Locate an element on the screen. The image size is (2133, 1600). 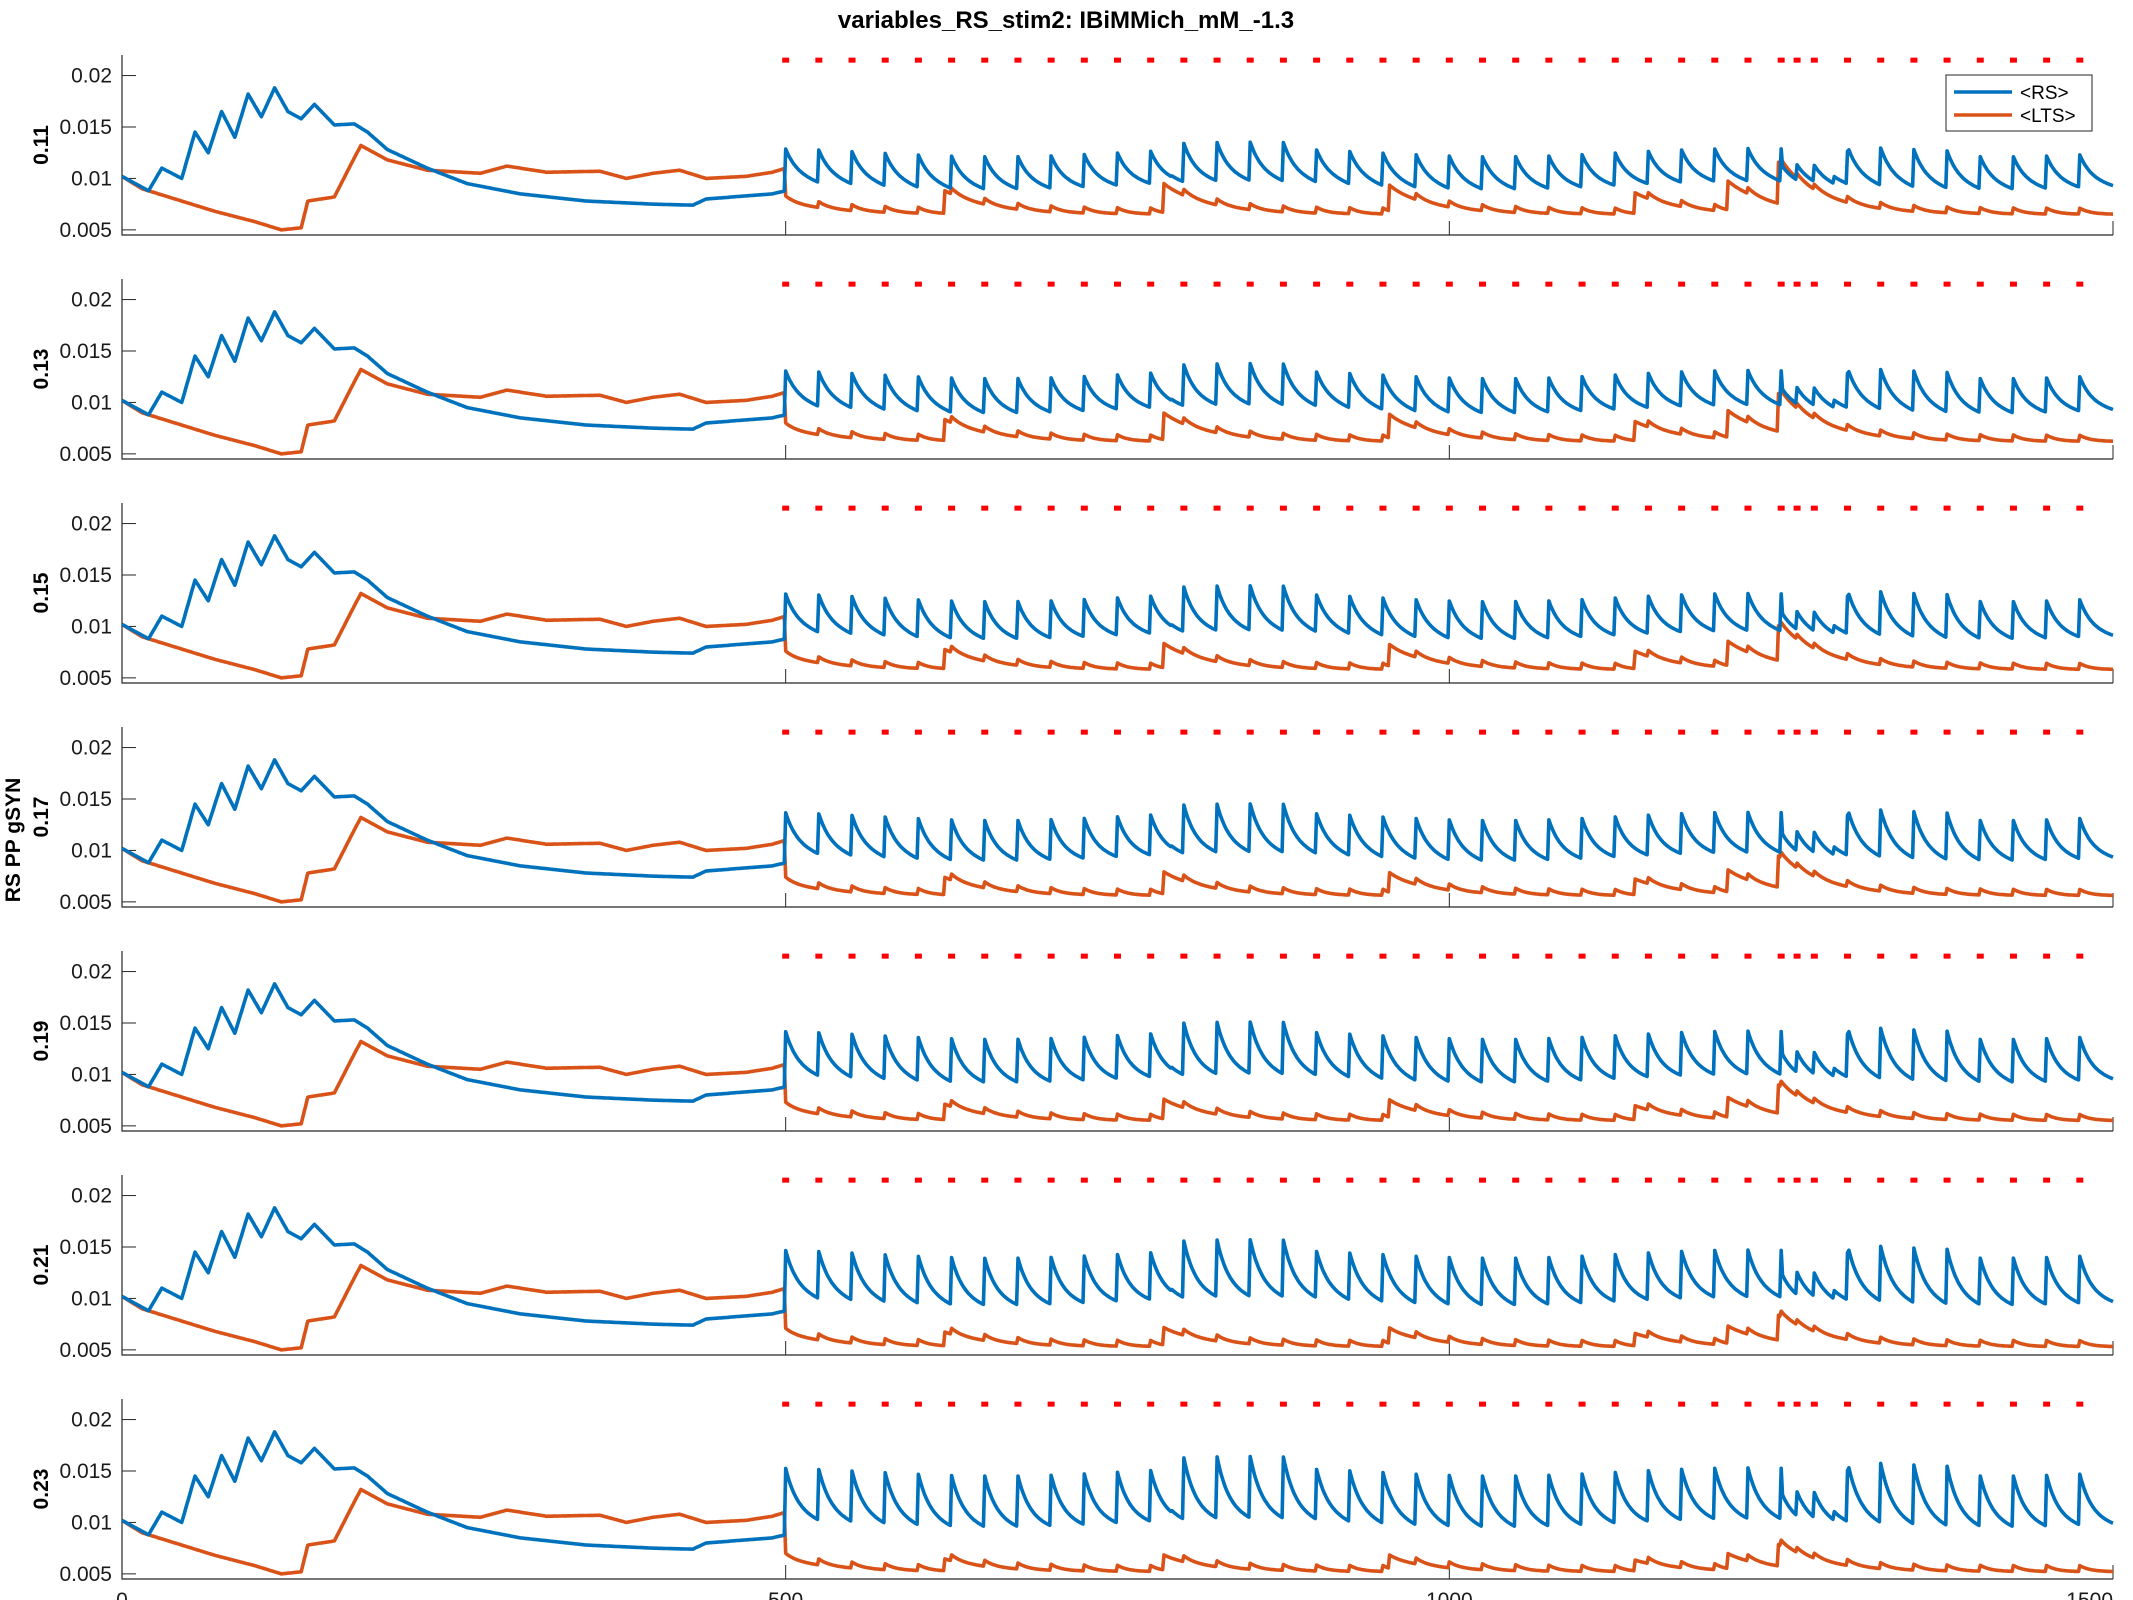
axis-frame is located at coordinates (1117, 593).